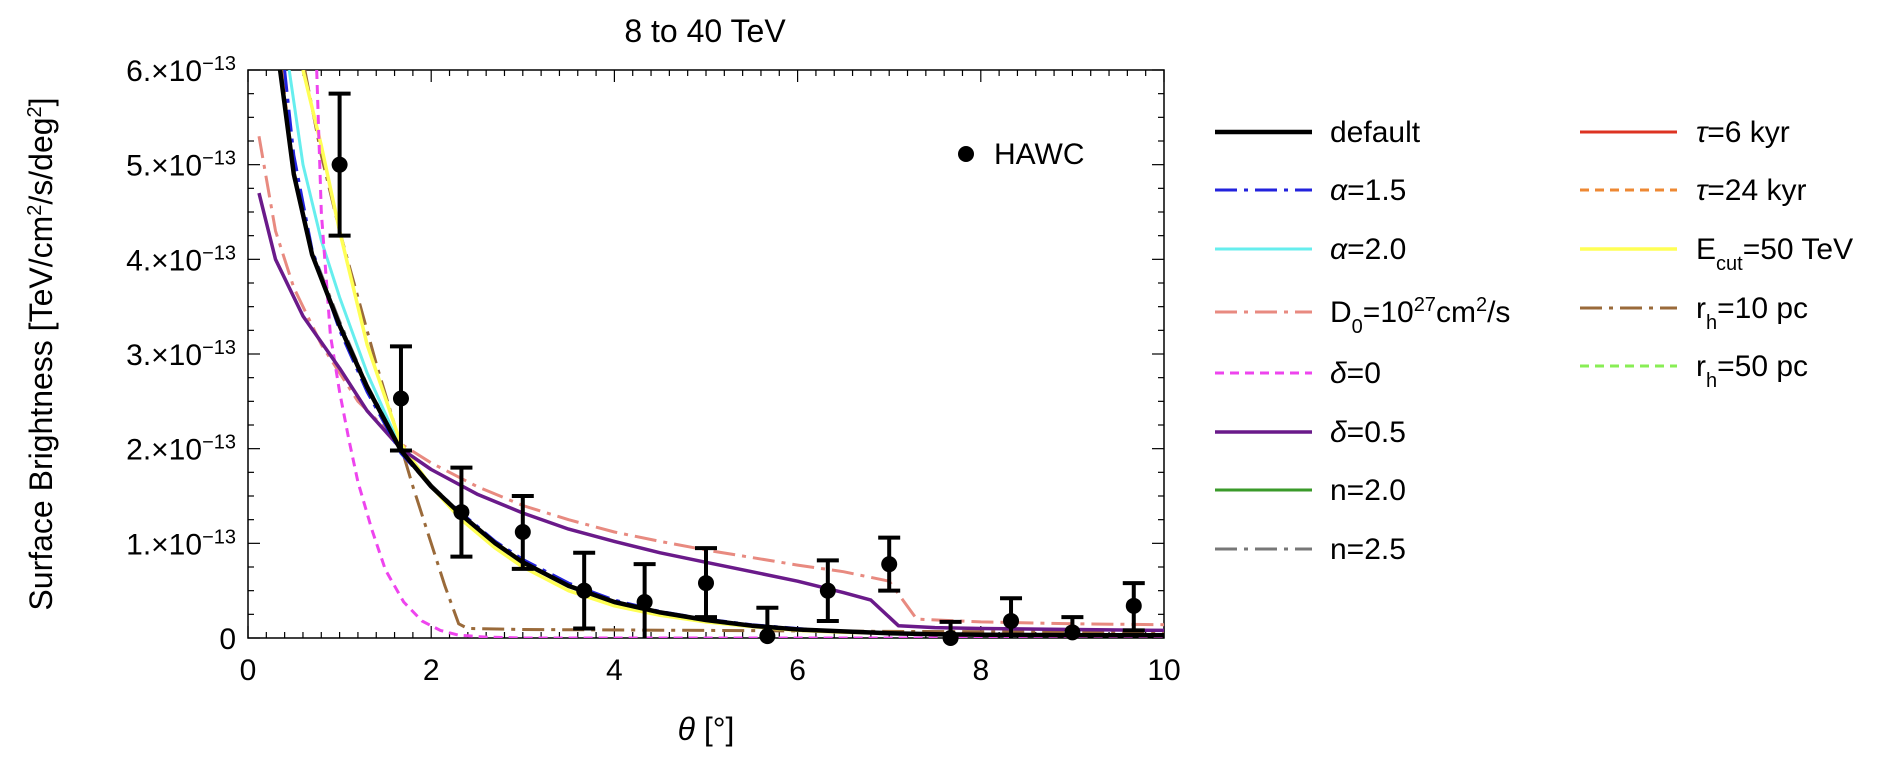  I want to click on chart-title: 8 to 40 TeV, so click(705, 31).